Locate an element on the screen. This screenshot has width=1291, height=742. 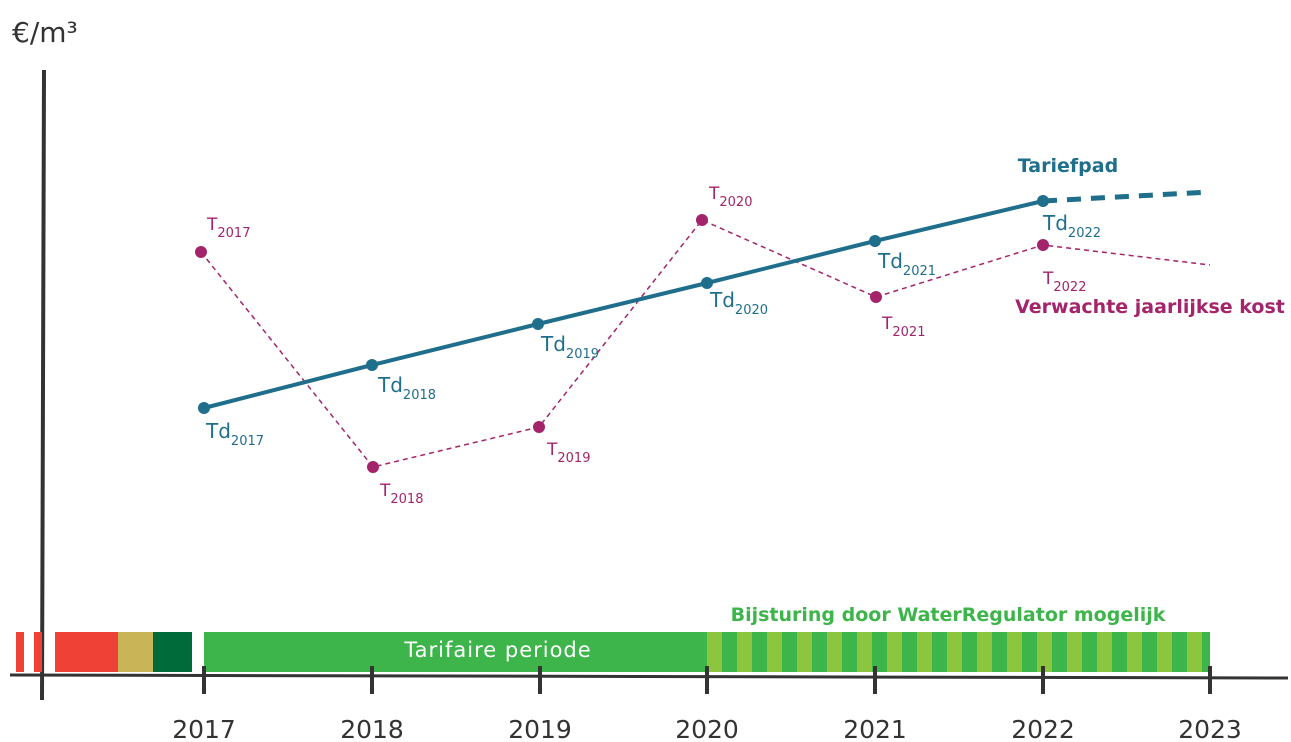
point-label: T2021 is located at coordinates (903, 327).